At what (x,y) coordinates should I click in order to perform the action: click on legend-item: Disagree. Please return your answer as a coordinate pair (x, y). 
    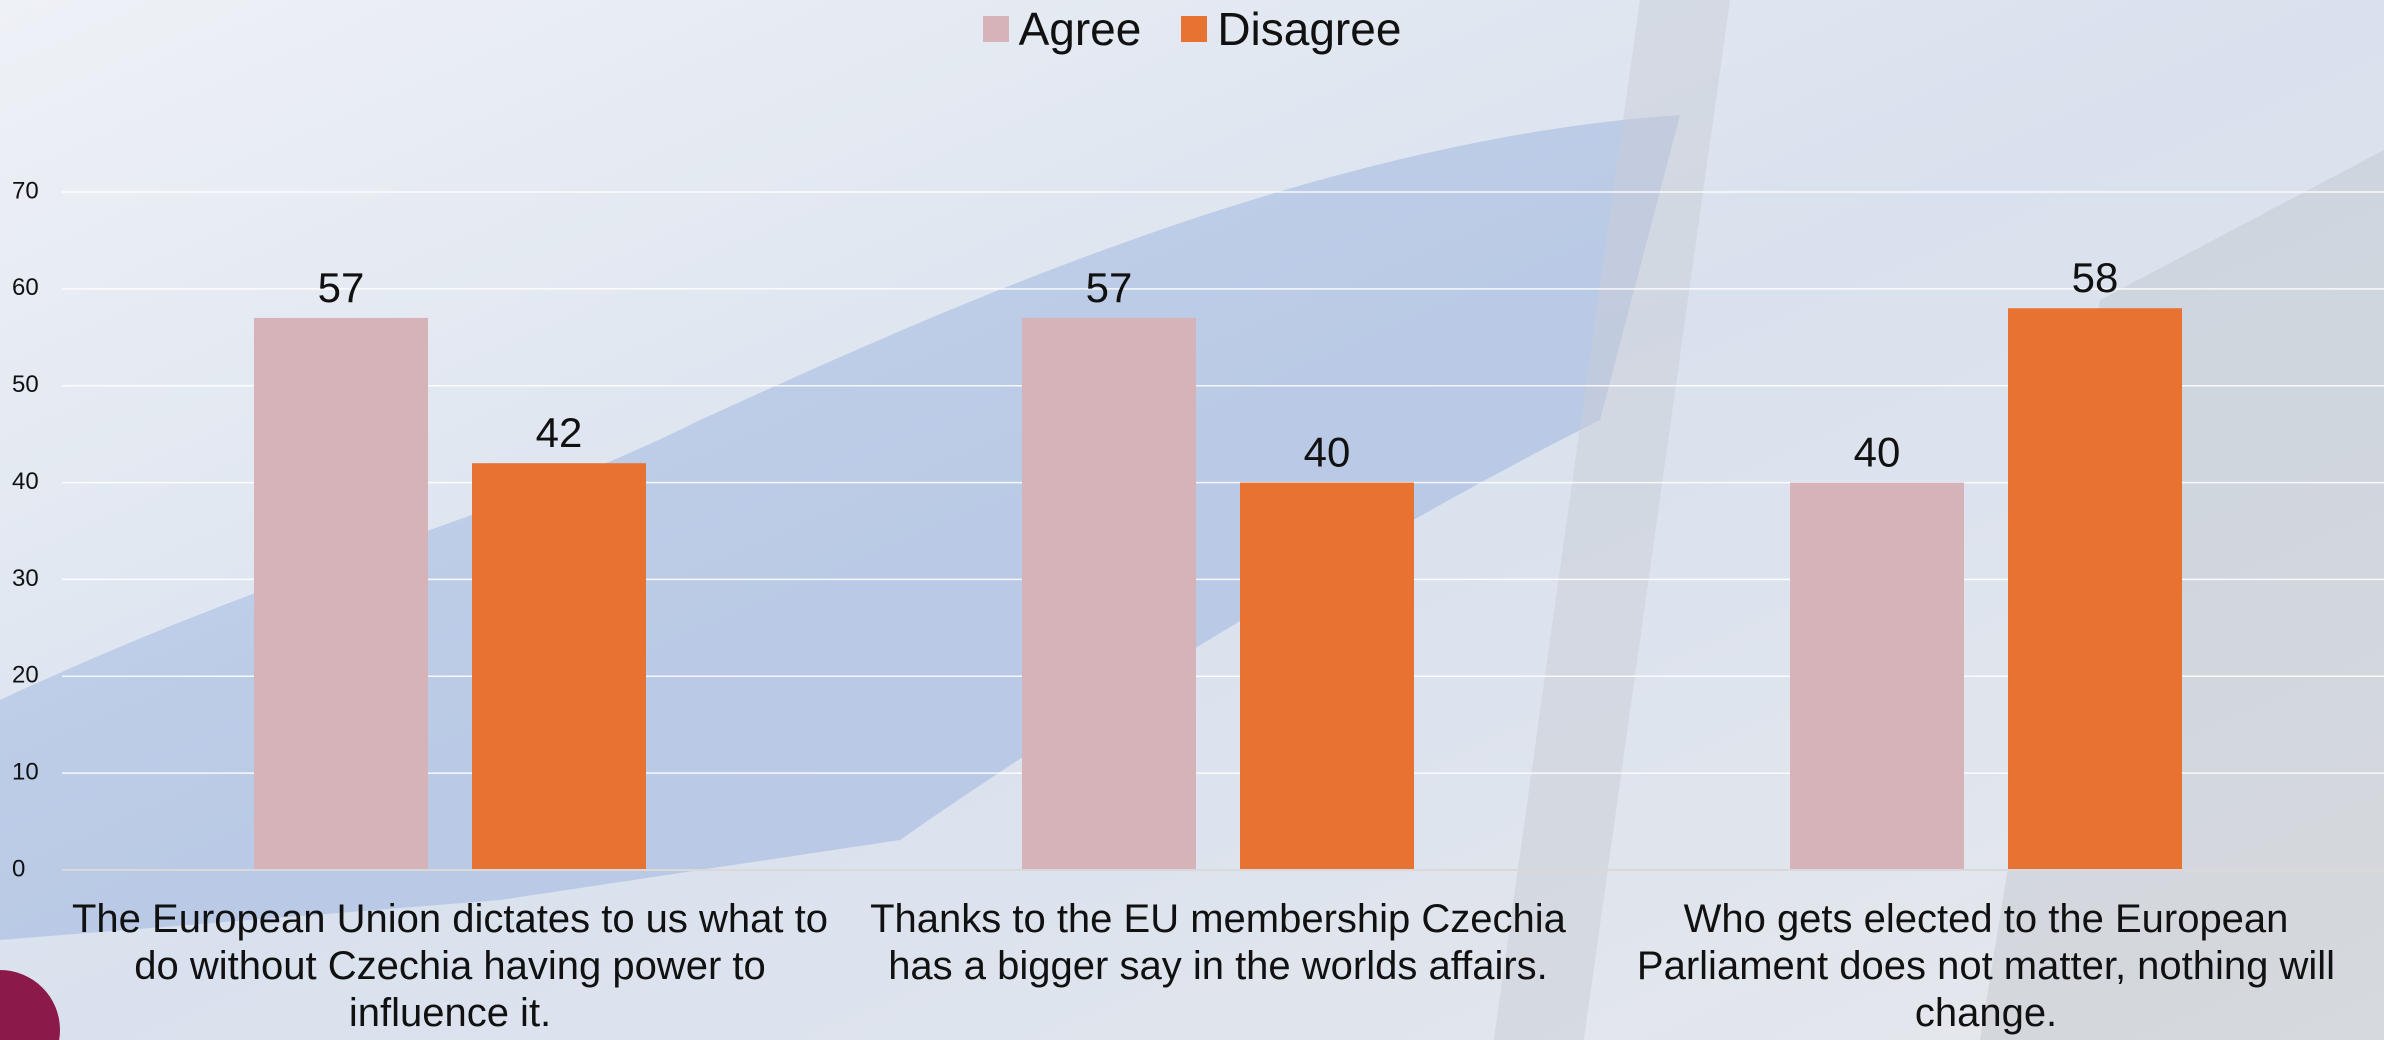
    Looking at the image, I should click on (1291, 29).